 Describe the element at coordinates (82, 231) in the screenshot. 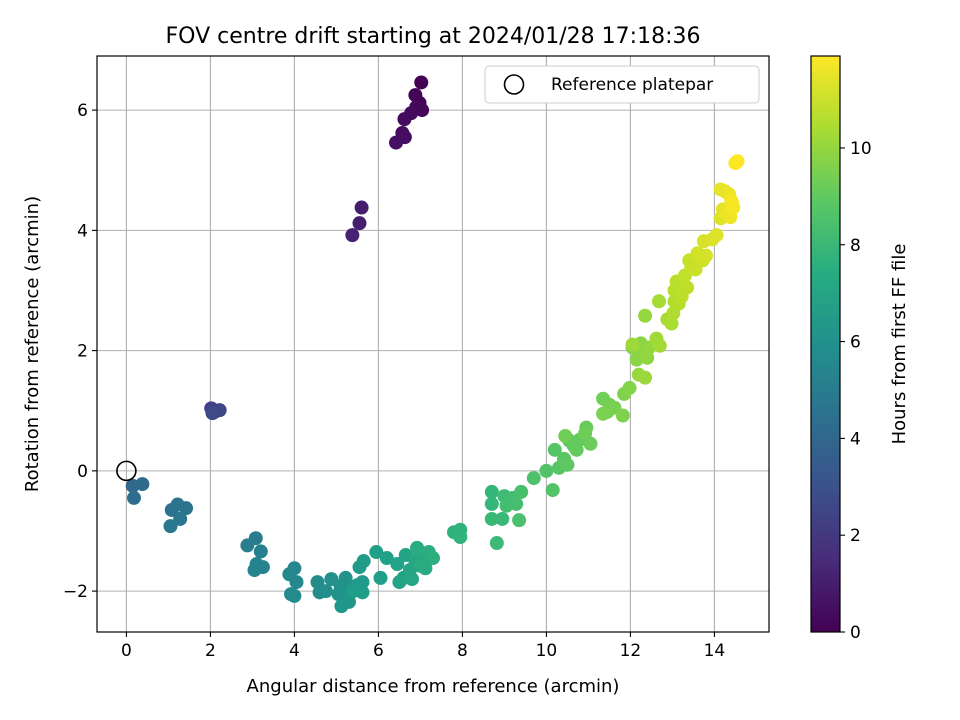

I see `y-tick-label: 4` at that location.